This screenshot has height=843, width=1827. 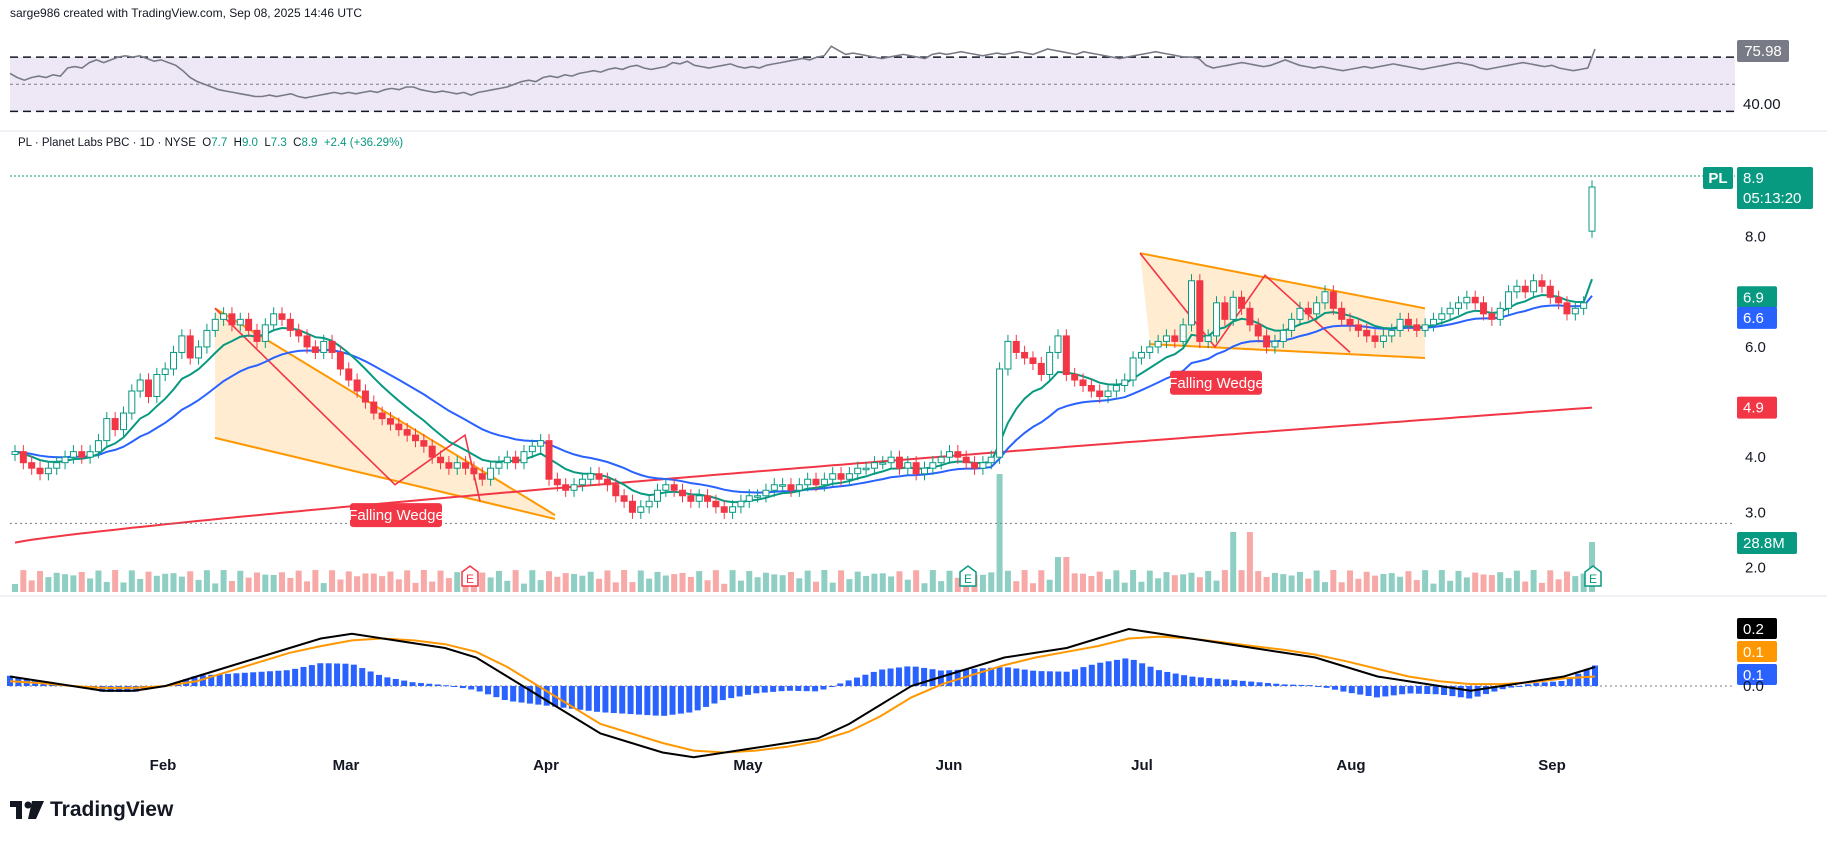 I want to click on price-tick-label: 8.0, so click(x=1755, y=237).